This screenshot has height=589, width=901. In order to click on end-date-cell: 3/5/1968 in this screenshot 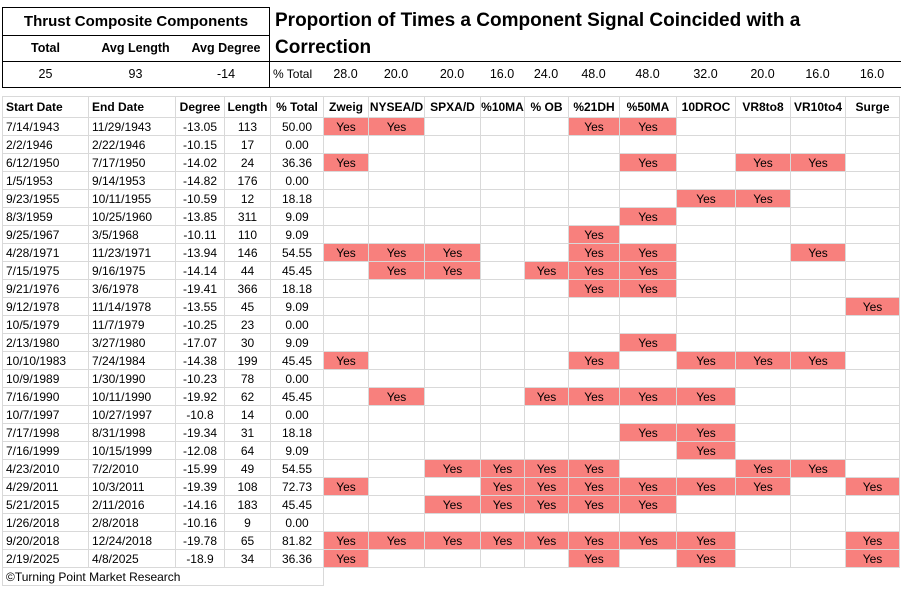, I will do `click(132, 234)`.